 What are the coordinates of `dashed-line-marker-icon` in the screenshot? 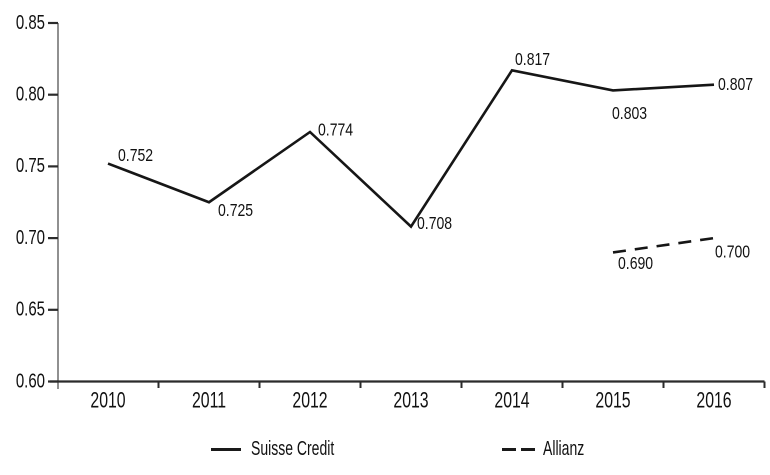 It's located at (518, 449).